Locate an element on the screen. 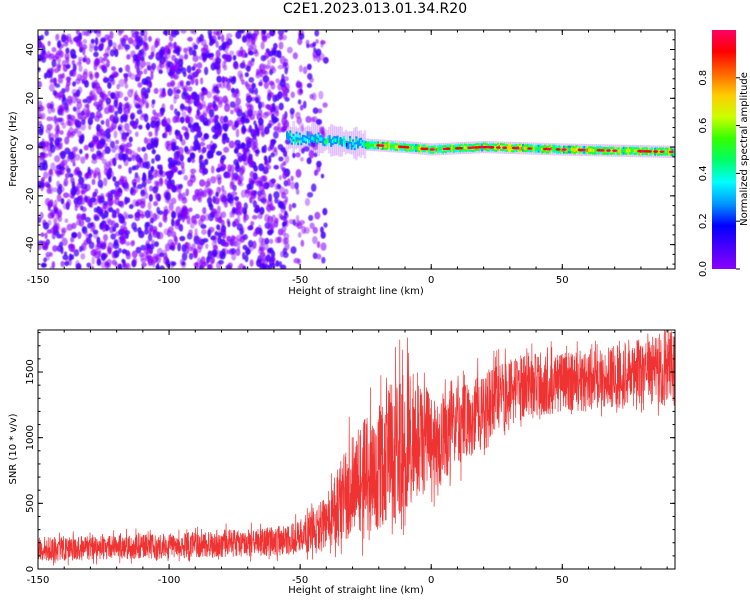 The width and height of the screenshot is (750, 600). spectrogram-ytick-label: 40 is located at coordinates (30, 49).